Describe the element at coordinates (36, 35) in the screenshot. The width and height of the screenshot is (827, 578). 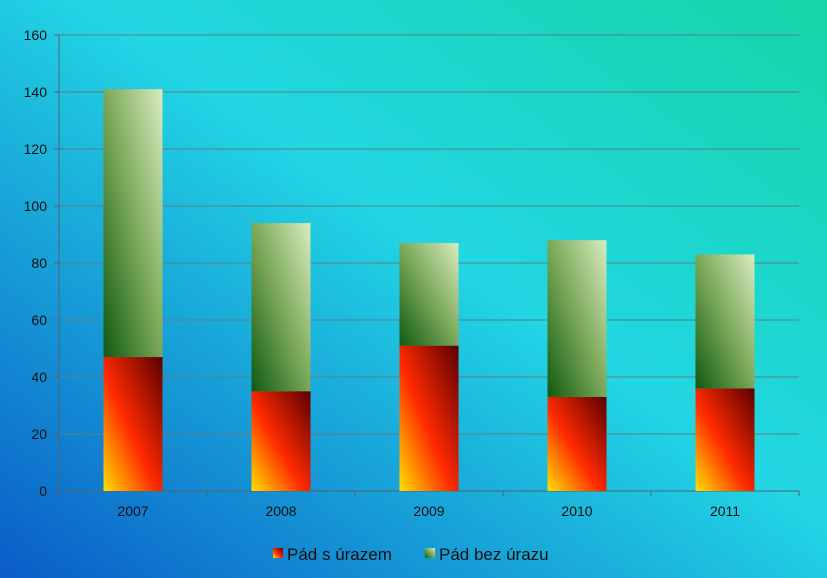
I see `y-tick-label-160: 160` at that location.